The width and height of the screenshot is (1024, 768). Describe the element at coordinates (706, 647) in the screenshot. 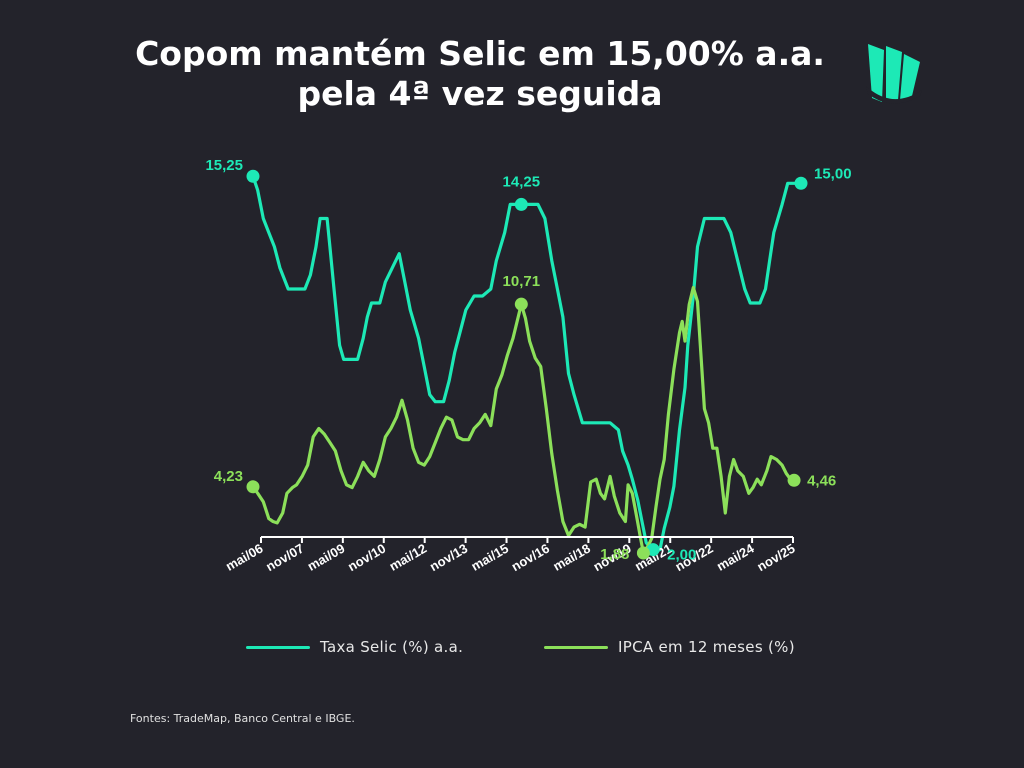

I see `legend-label-ipca: IPCA em 12 meses (%)` at that location.